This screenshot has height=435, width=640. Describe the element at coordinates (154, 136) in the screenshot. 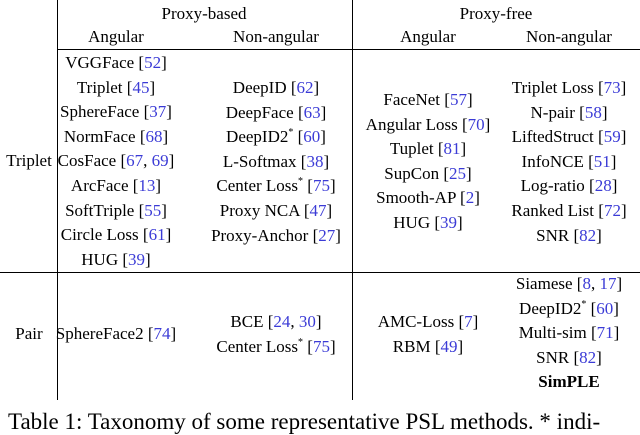

I see `citation-link: 68` at that location.